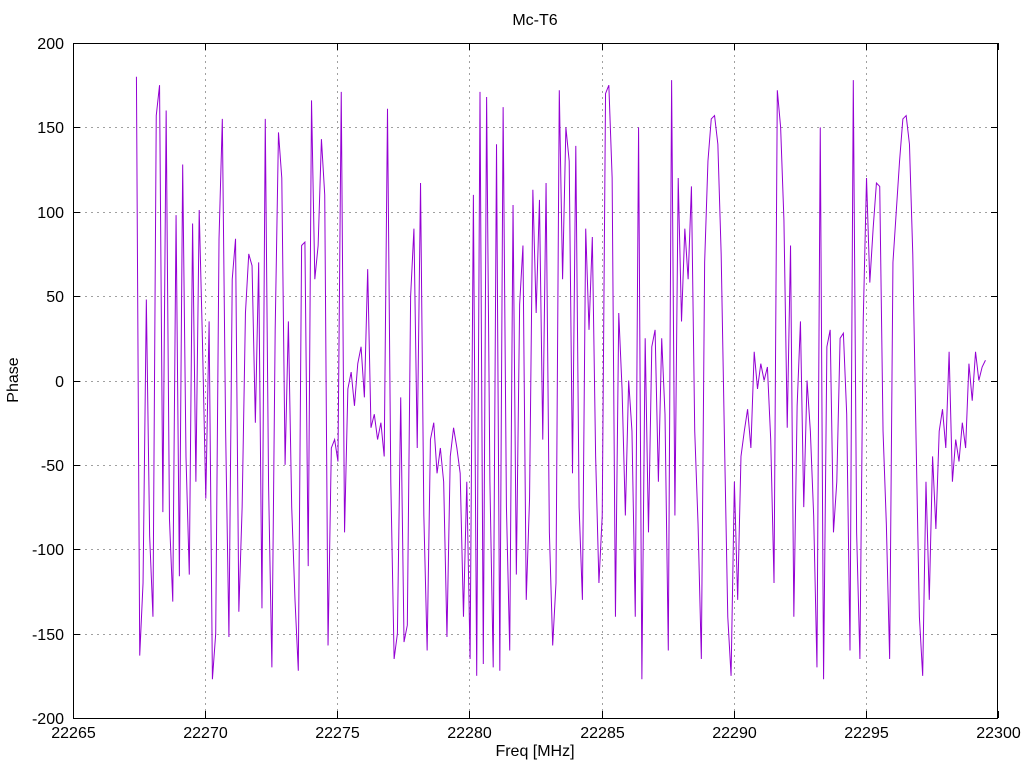  I want to click on y-tick-label: -150, so click(48, 635).